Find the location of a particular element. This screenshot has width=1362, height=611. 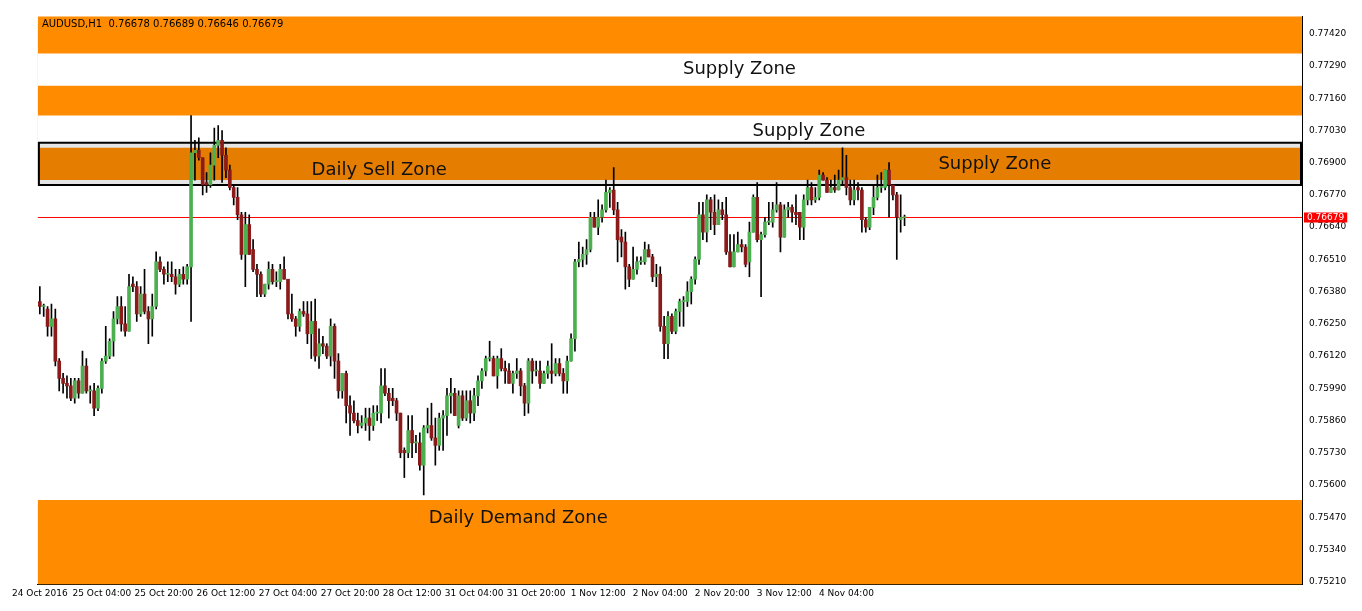

y-tick-label: 0.76510 is located at coordinates (1328, 258).